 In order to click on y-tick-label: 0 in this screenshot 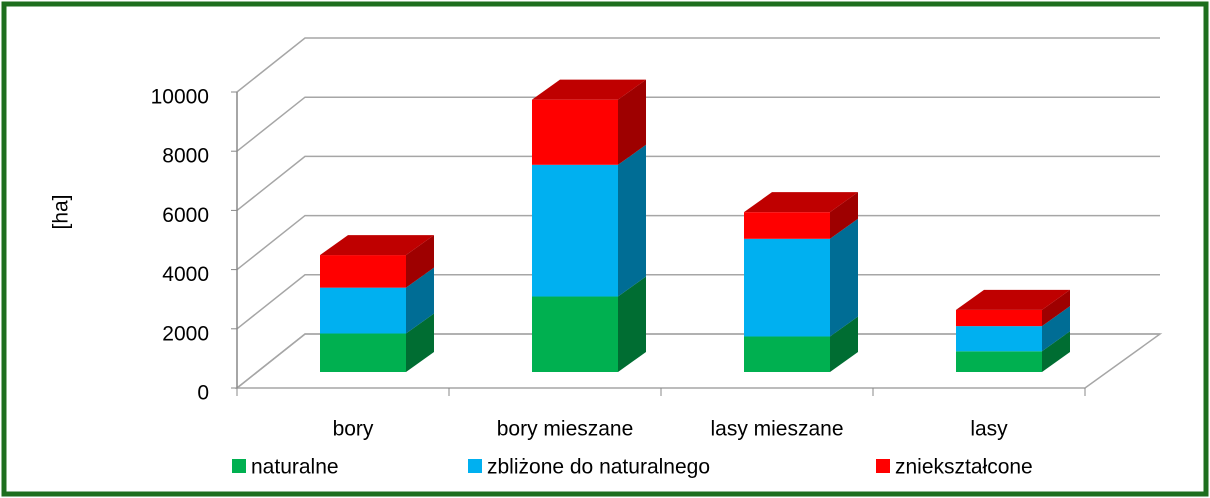, I will do `click(203, 393)`.